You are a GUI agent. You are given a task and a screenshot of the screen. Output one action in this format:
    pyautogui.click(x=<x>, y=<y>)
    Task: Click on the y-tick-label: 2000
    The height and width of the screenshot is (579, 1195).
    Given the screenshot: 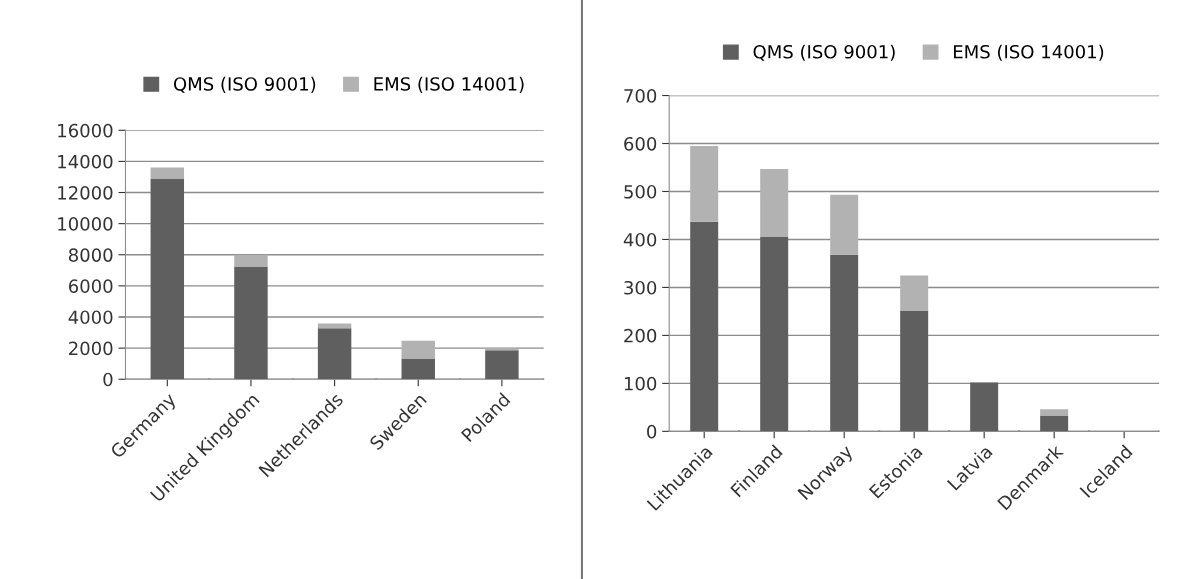 What is the action you would take?
    pyautogui.click(x=91, y=348)
    